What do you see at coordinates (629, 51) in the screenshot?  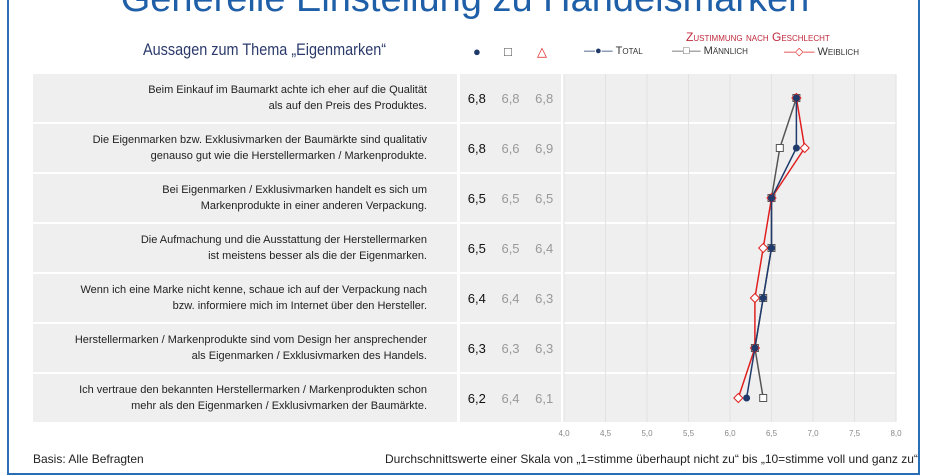 I see `legend-label: Total` at bounding box center [629, 51].